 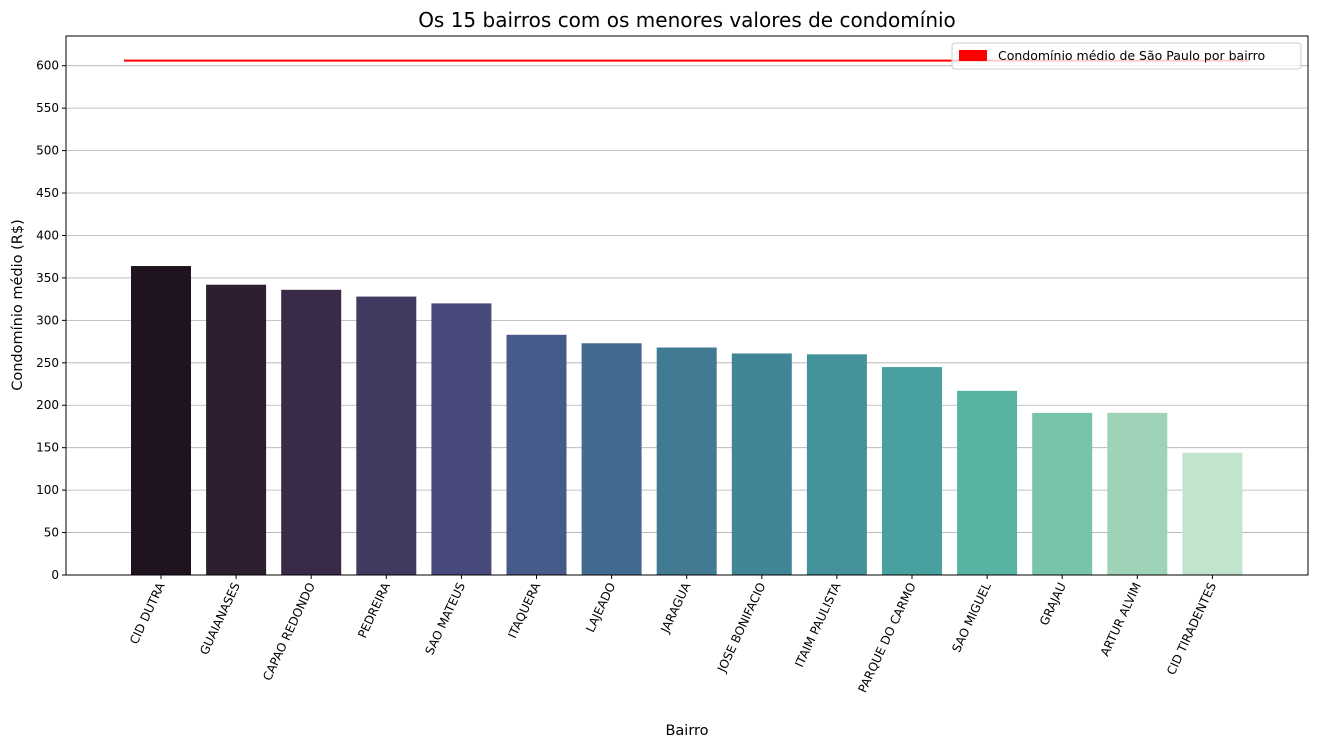 What do you see at coordinates (600, 607) in the screenshot?
I see `x-tick-label: LAJEADO` at bounding box center [600, 607].